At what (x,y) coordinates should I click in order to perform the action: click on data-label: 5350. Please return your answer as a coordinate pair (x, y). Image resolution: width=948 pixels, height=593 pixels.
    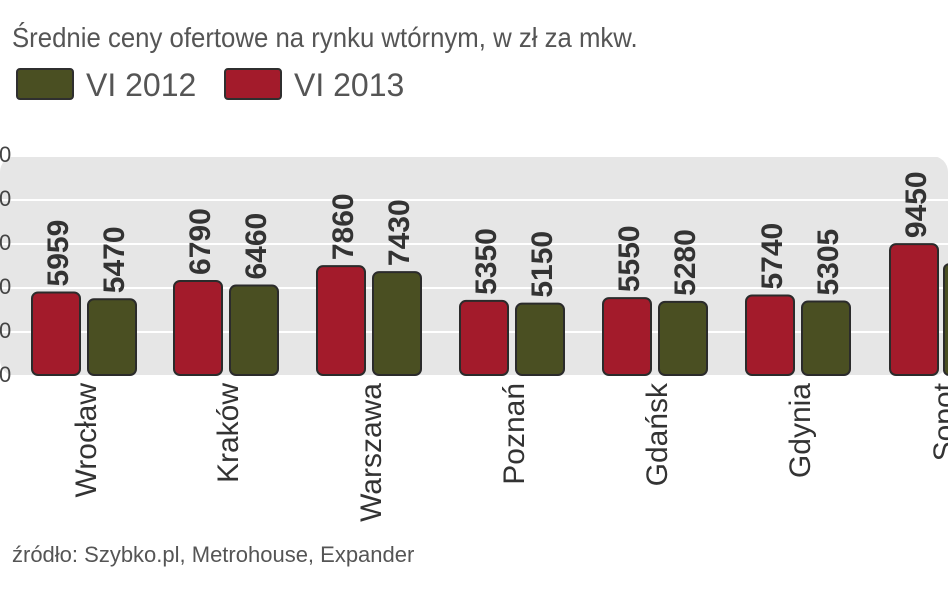
    Looking at the image, I should click on (486, 261).